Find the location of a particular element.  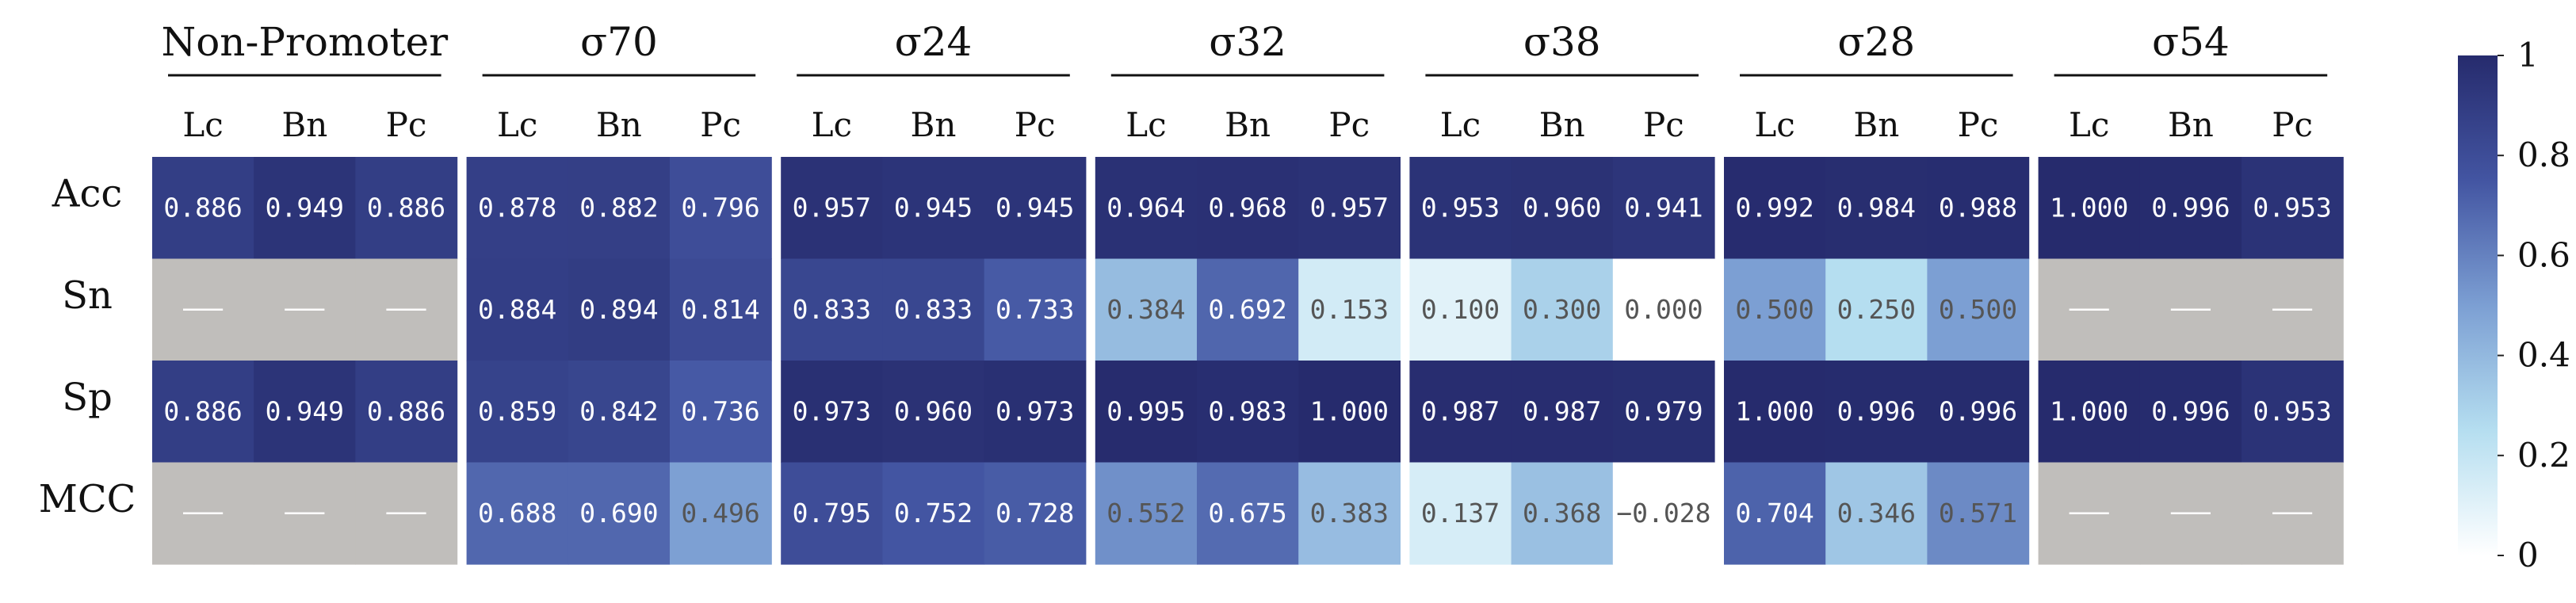

colorbar-tick-label: 0 is located at coordinates (2528, 555).